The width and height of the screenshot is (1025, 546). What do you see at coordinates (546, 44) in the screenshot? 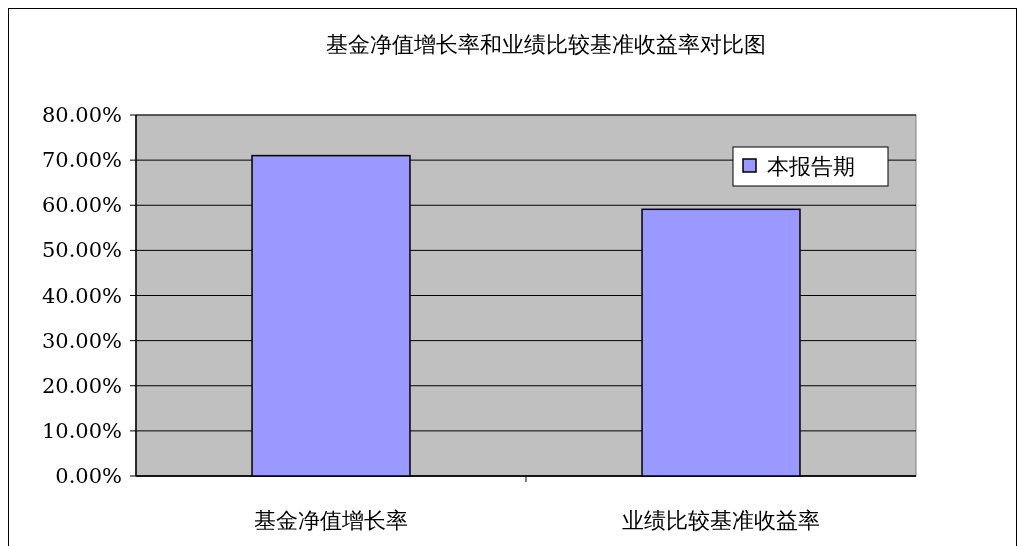
I see `chart-title: 基金净值增长率和业绩比较基准收益率对比图` at bounding box center [546, 44].